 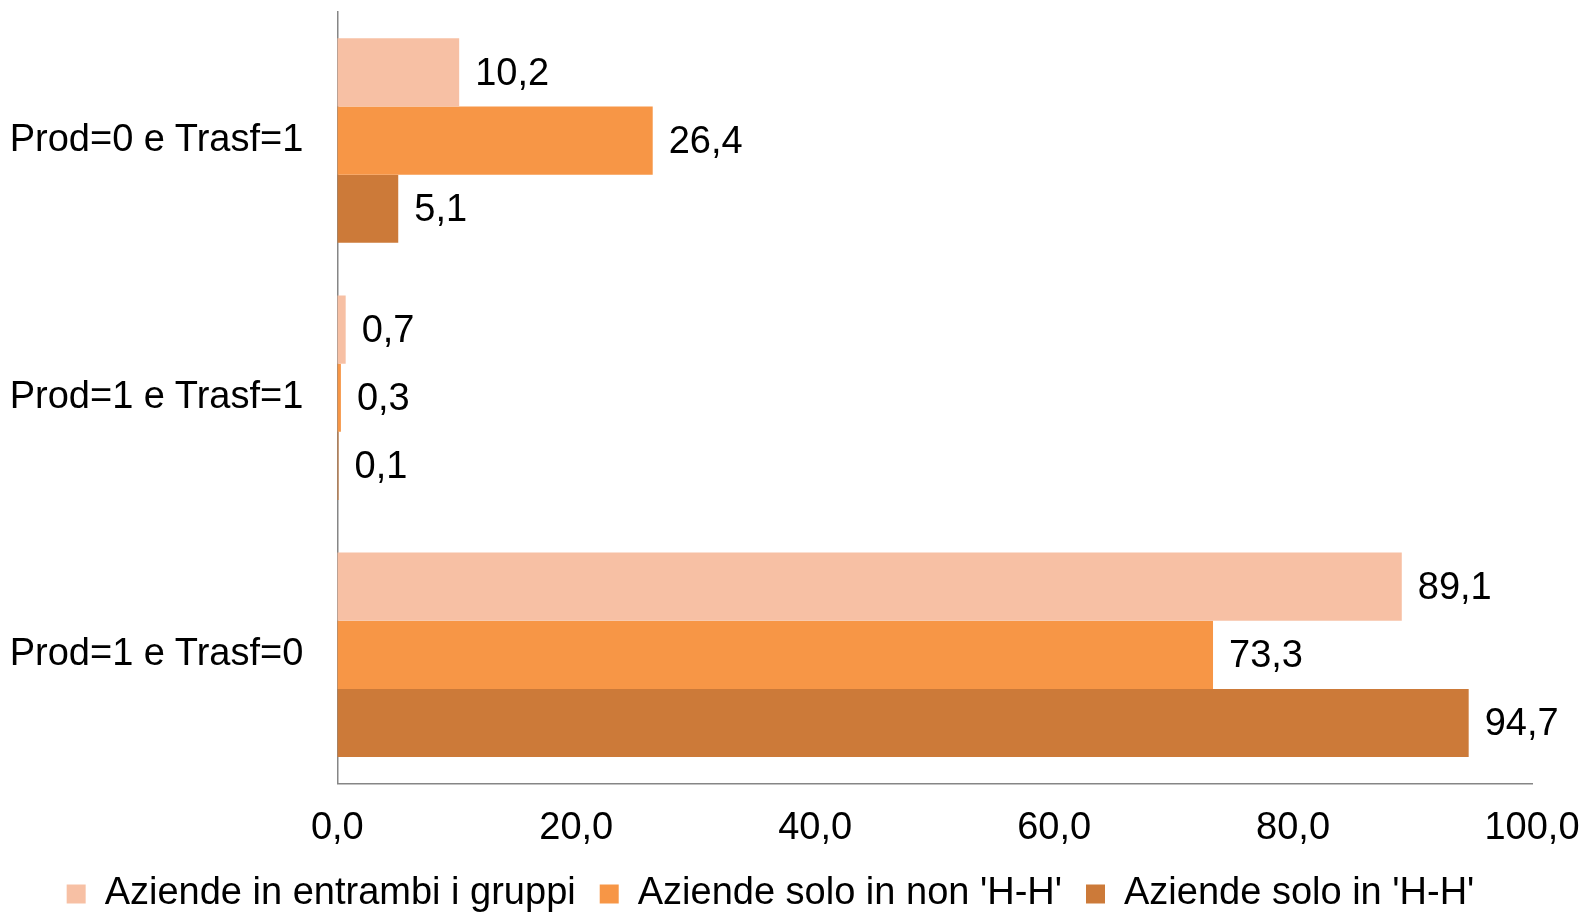 I want to click on y-tick-label: Prod=1 e Trasf=0, so click(x=156, y=652).